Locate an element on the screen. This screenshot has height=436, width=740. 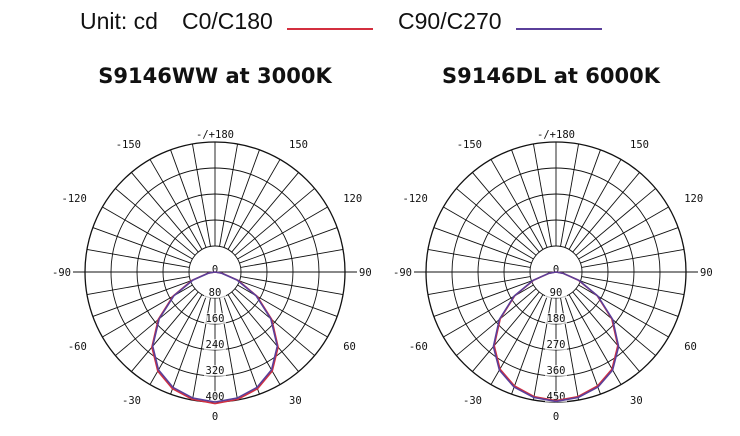
angle-label: -90 is located at coordinates (402, 273).